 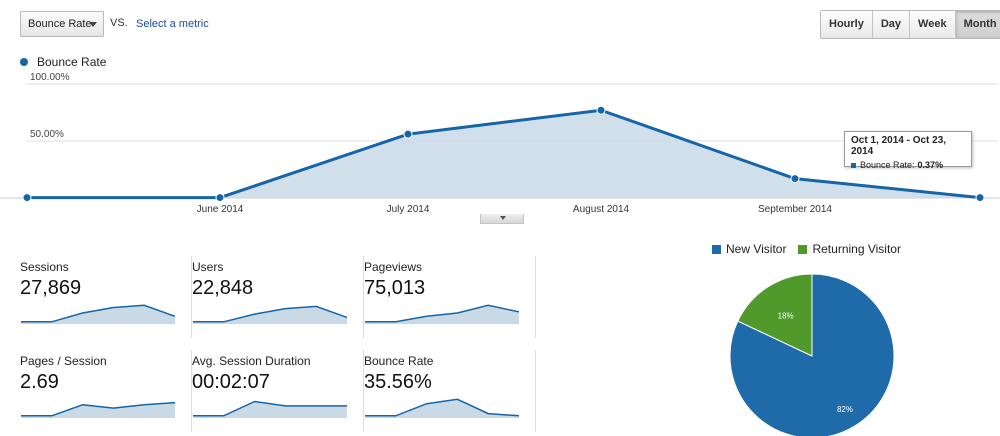 I want to click on metric-select: Bounce Rate, so click(x=62, y=24).